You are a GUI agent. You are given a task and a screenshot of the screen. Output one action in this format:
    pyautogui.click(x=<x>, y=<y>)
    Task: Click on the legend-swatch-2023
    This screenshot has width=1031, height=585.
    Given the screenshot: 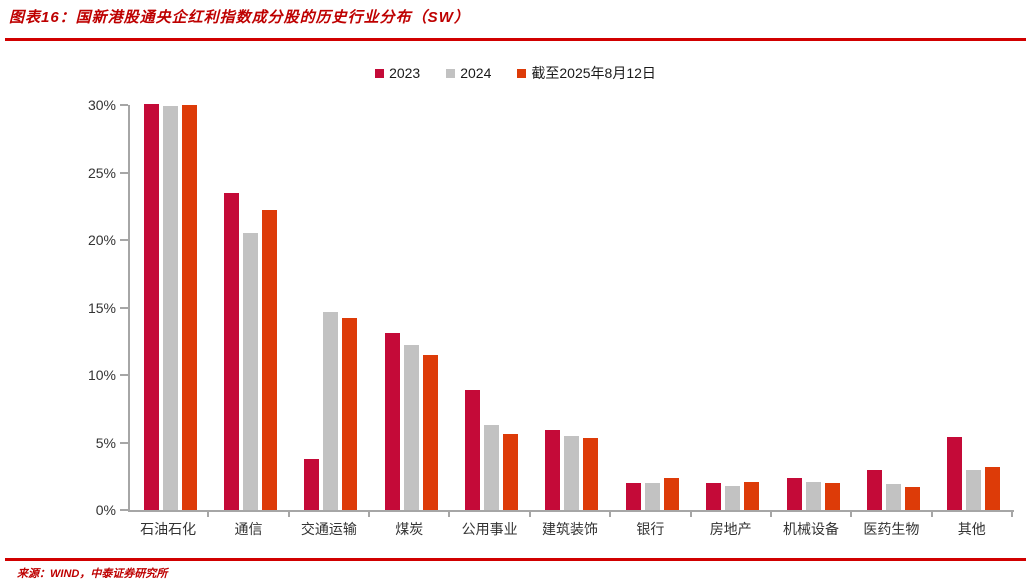 What is the action you would take?
    pyautogui.click(x=380, y=73)
    